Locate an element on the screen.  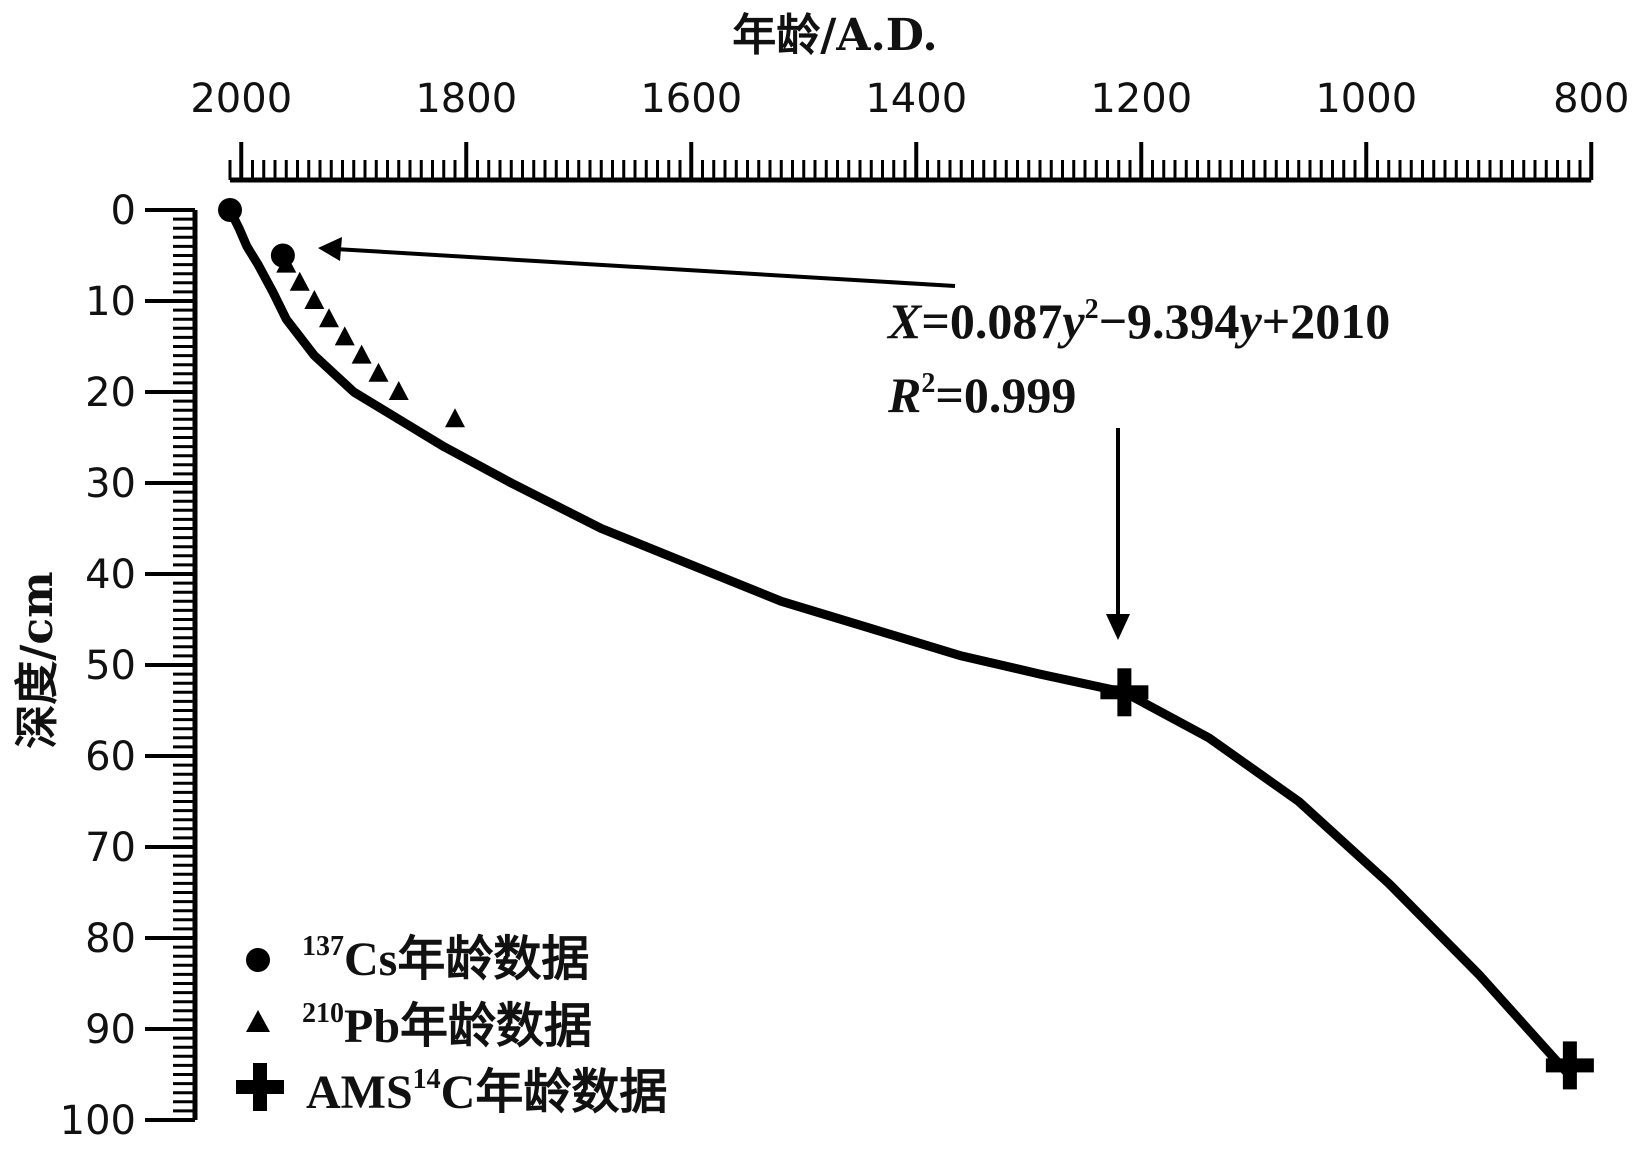
legend-ams-label: C年龄数据 is located at coordinates (554, 1092).